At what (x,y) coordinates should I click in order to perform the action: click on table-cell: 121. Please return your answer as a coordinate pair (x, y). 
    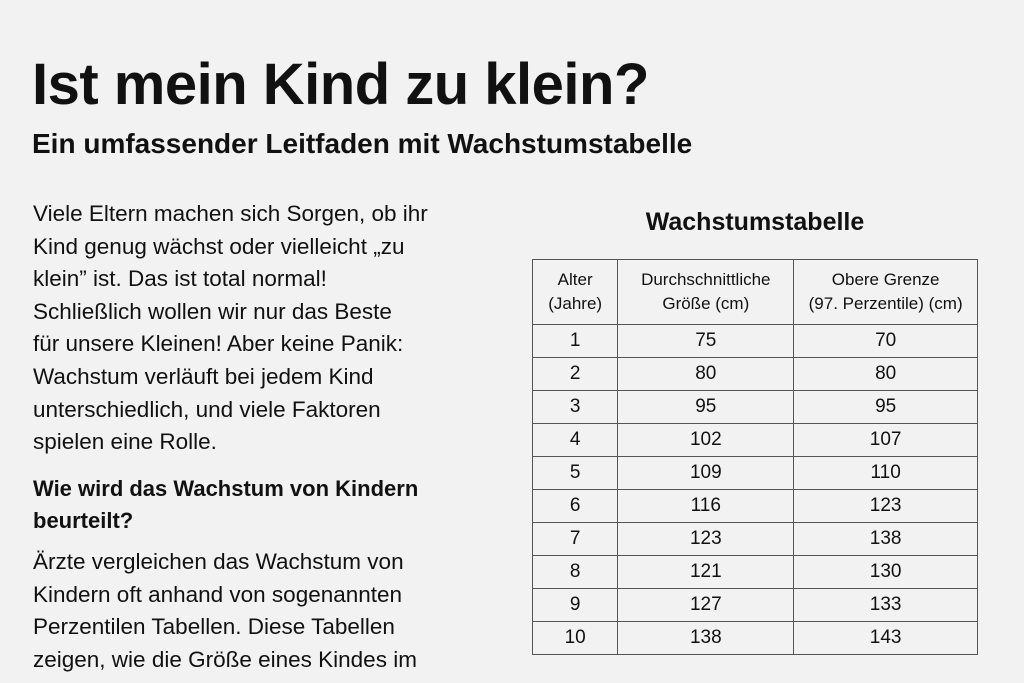
    Looking at the image, I should click on (706, 572).